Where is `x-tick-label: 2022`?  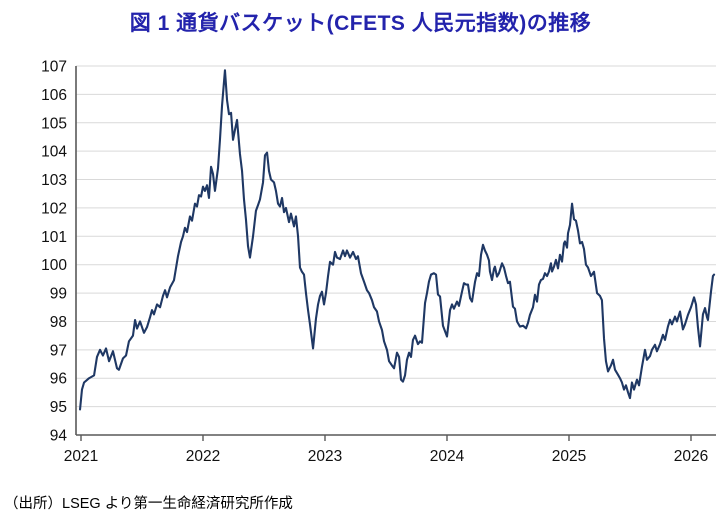
x-tick-label: 2022 is located at coordinates (203, 456).